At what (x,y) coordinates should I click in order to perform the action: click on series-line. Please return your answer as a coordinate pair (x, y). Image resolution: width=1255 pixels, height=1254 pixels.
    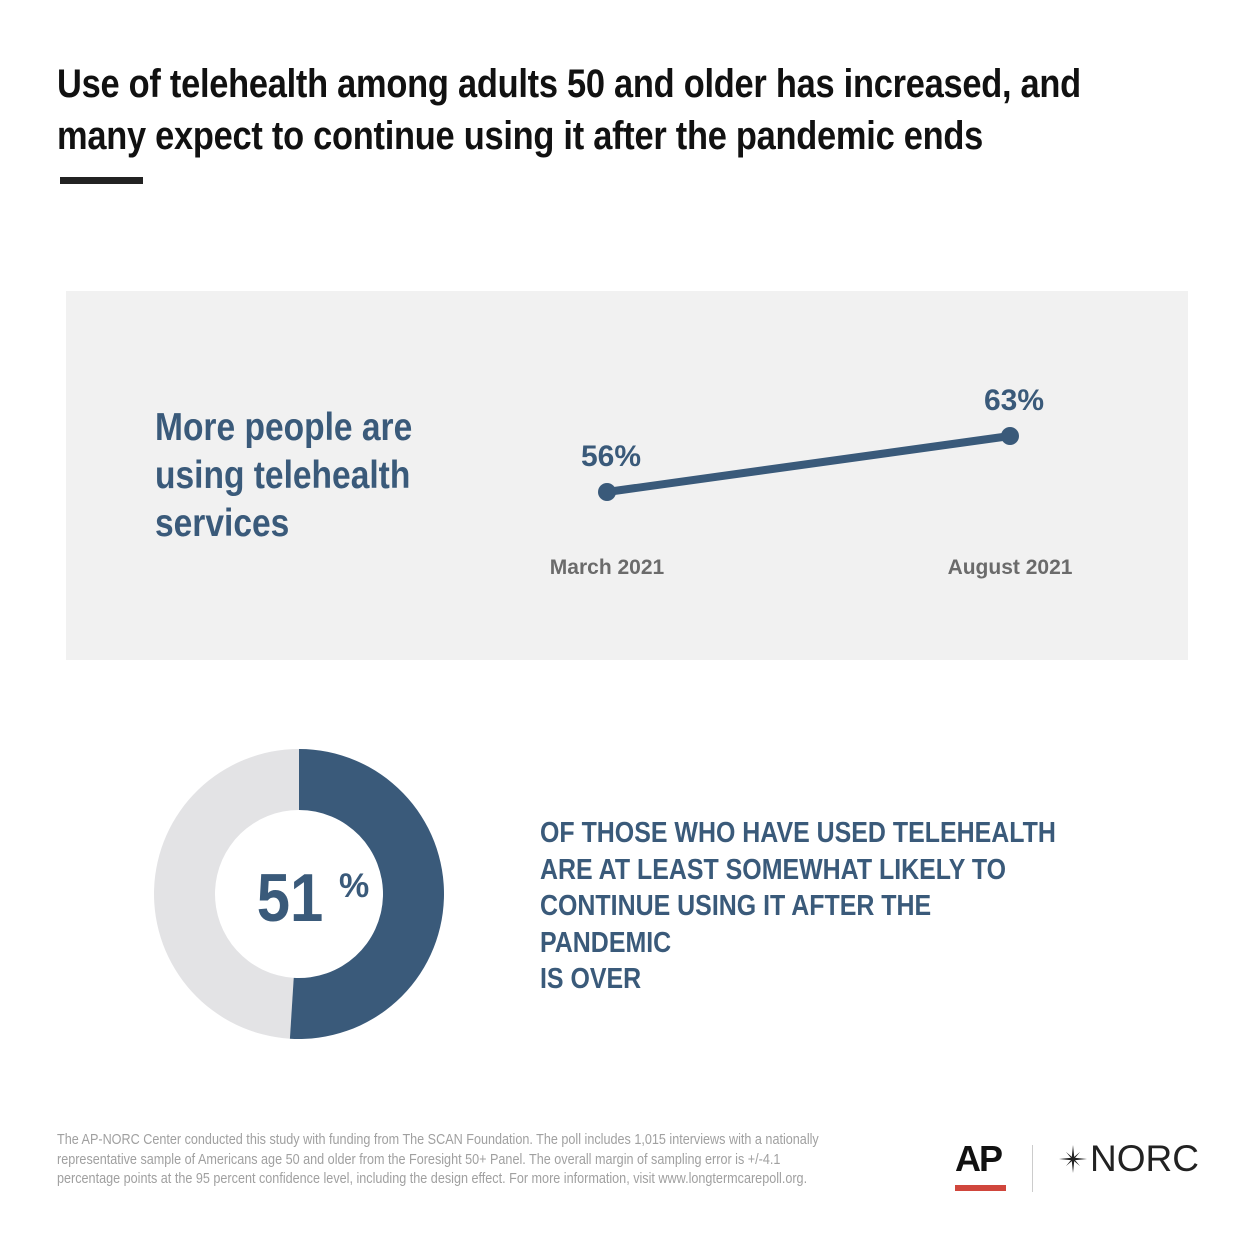
    Looking at the image, I should click on (808, 464).